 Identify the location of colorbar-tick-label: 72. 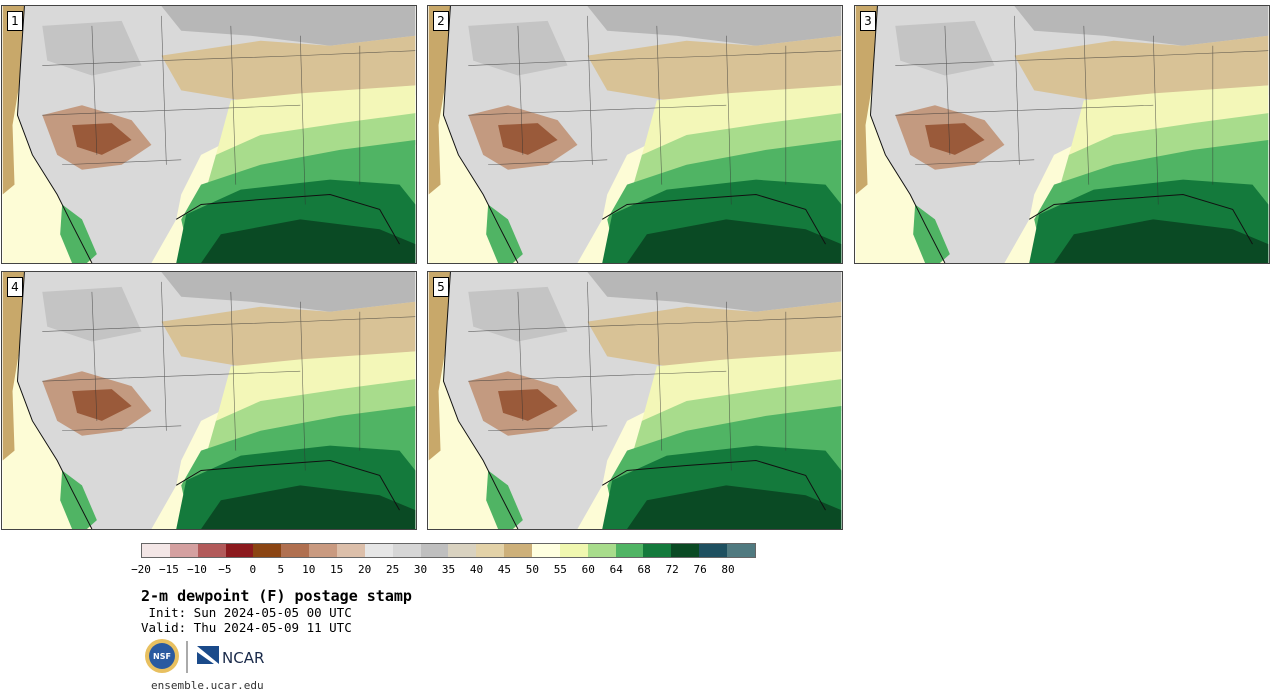
(672, 569).